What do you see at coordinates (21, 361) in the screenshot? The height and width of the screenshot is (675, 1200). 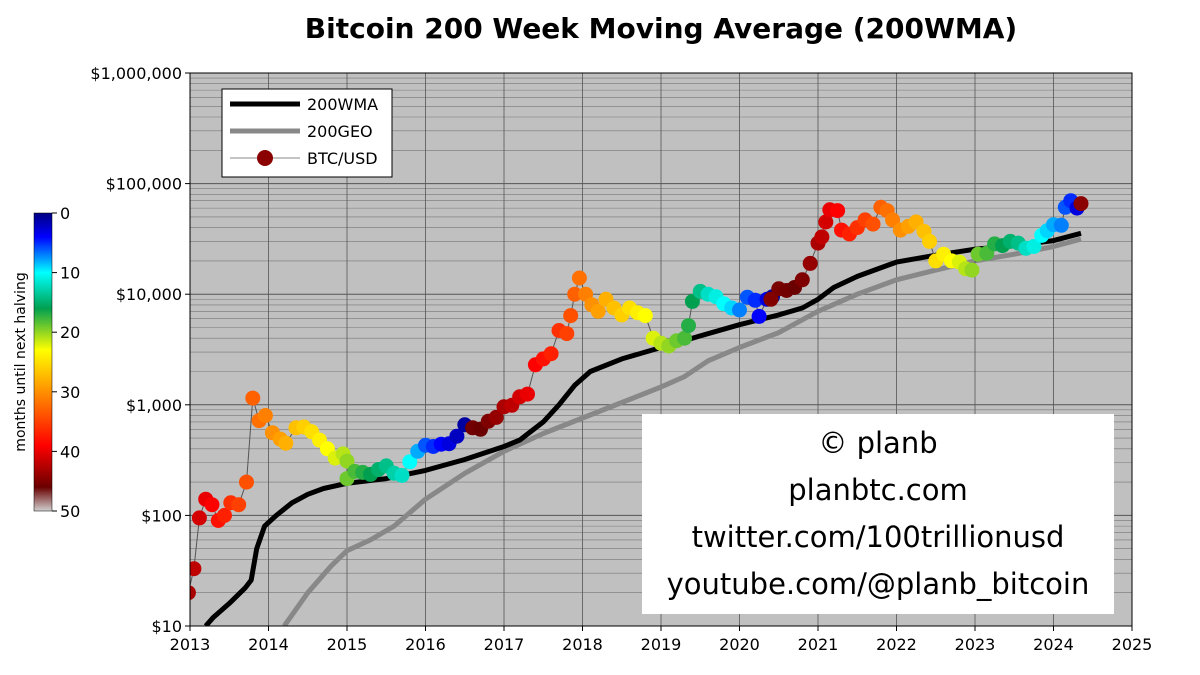 I see `colorbar-title: months until next halving` at bounding box center [21, 361].